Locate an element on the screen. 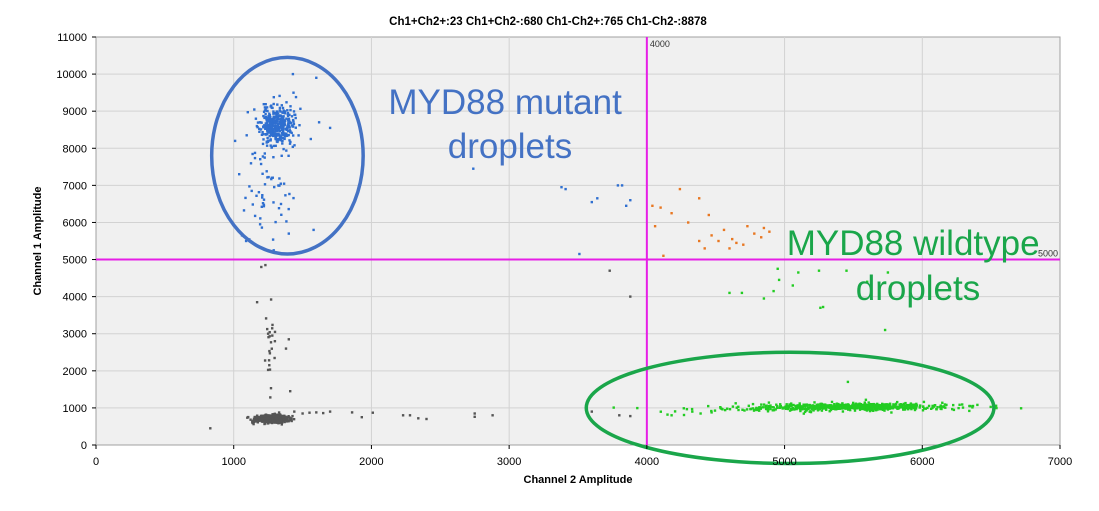 Image resolution: width=1099 pixels, height=511 pixels. threshold-label-x: 4000 is located at coordinates (660, 44).